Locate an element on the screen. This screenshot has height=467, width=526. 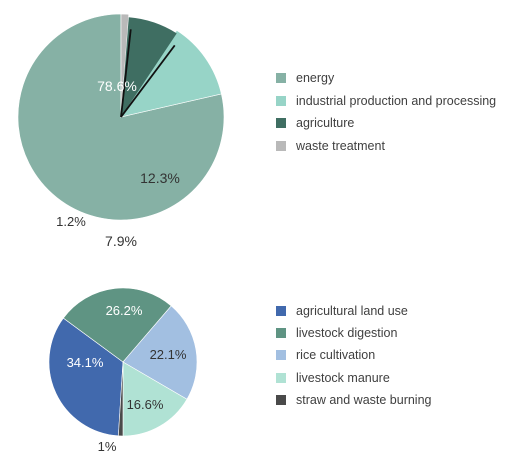
slice-value-label: 7.9% is located at coordinates (121, 241).